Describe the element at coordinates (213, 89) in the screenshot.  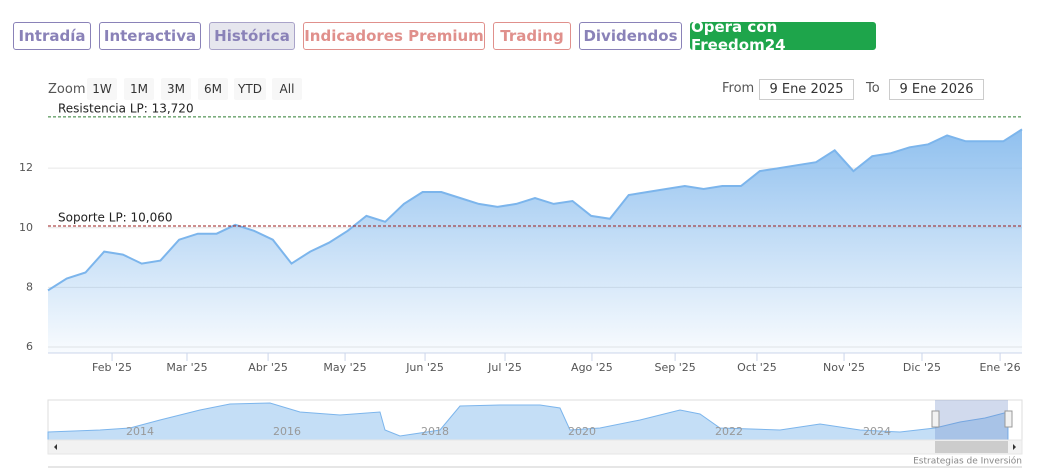
I see `zoom-button: 6M` at that location.